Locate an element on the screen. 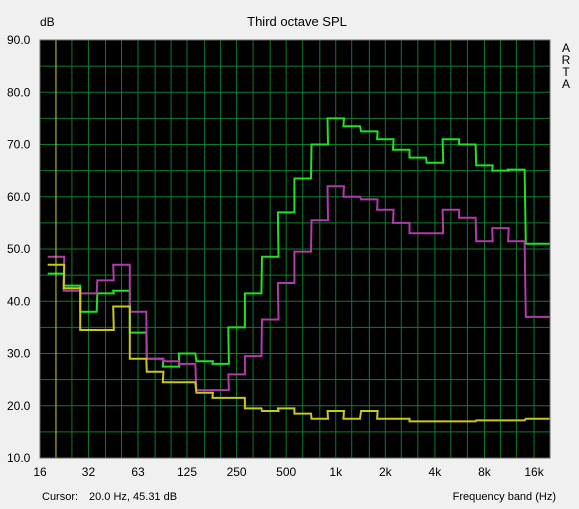 Image resolution: width=579 pixels, height=509 pixels. chart-title: Third octave SPL is located at coordinates (297, 21).